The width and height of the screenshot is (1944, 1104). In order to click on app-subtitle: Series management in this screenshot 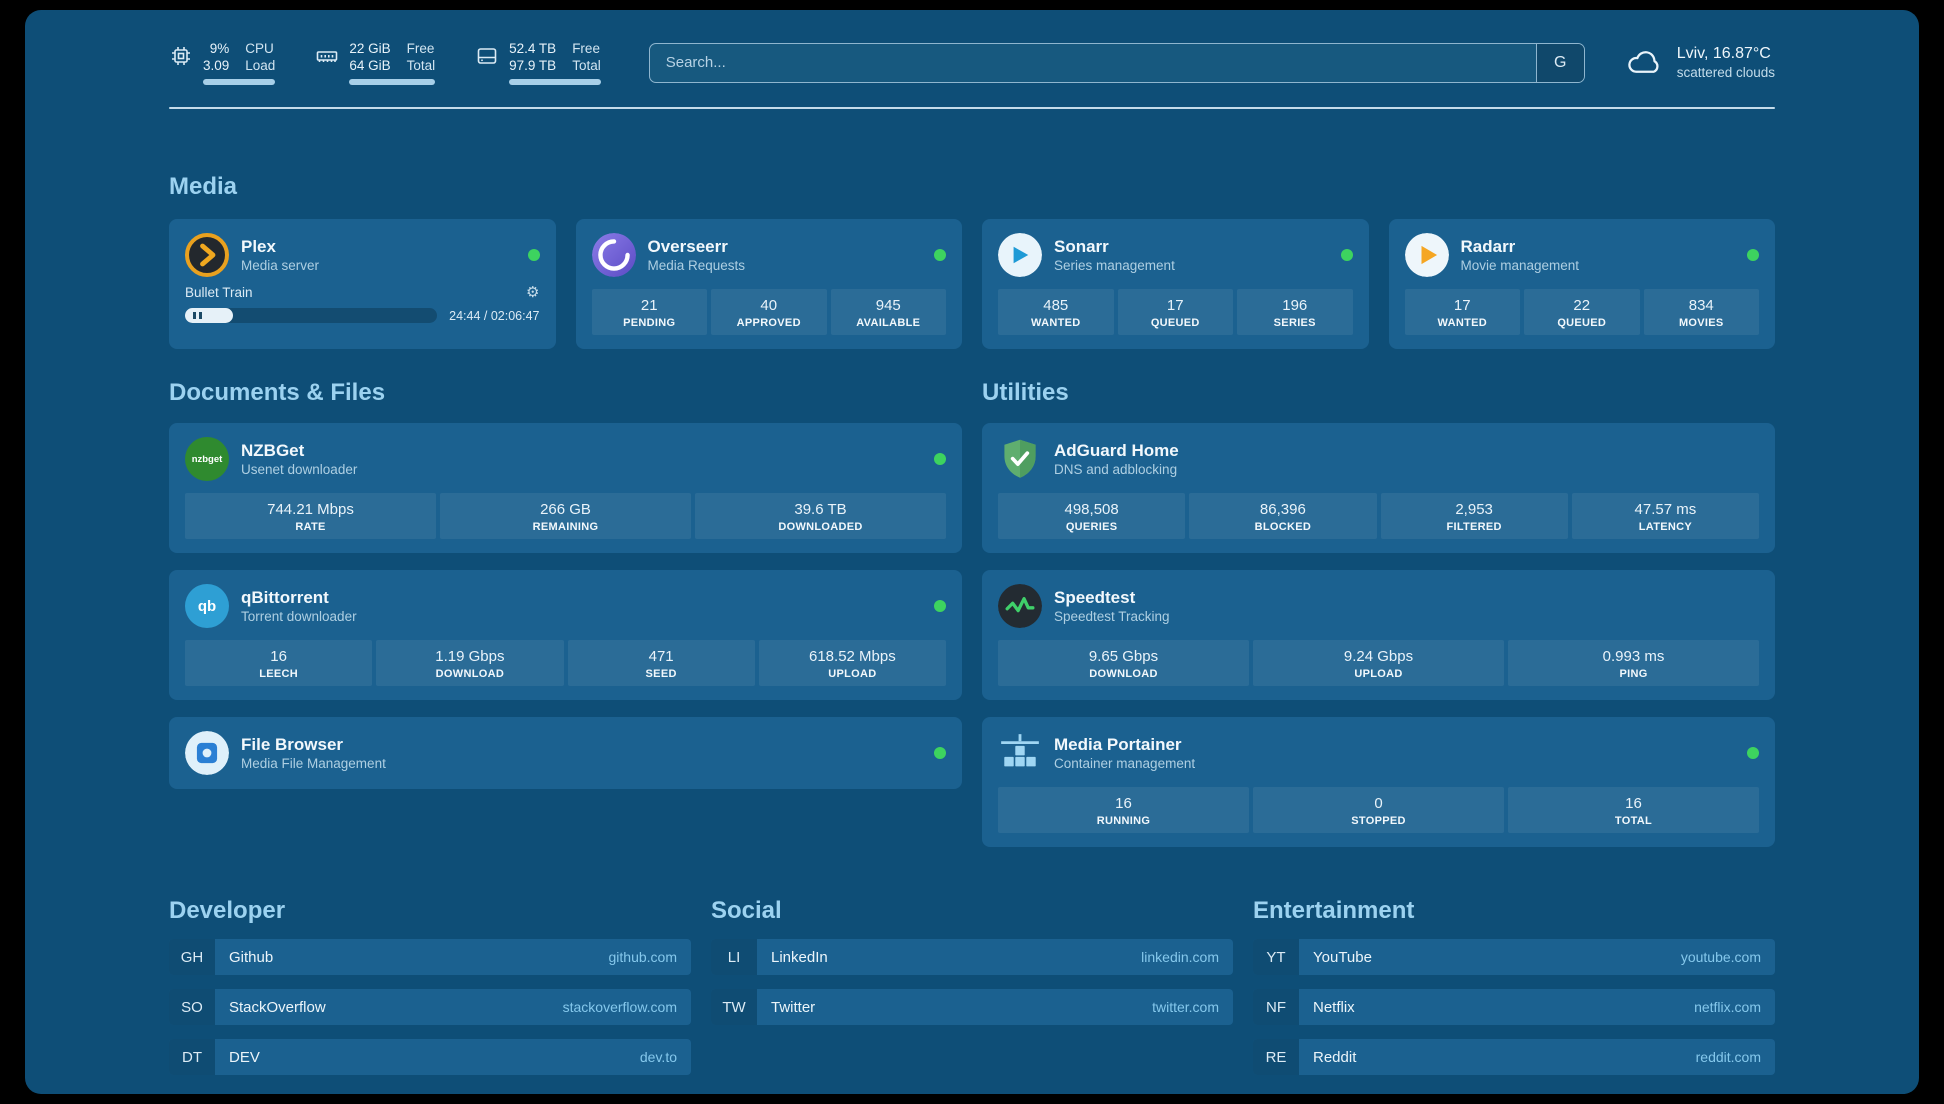, I will do `click(1114, 265)`.